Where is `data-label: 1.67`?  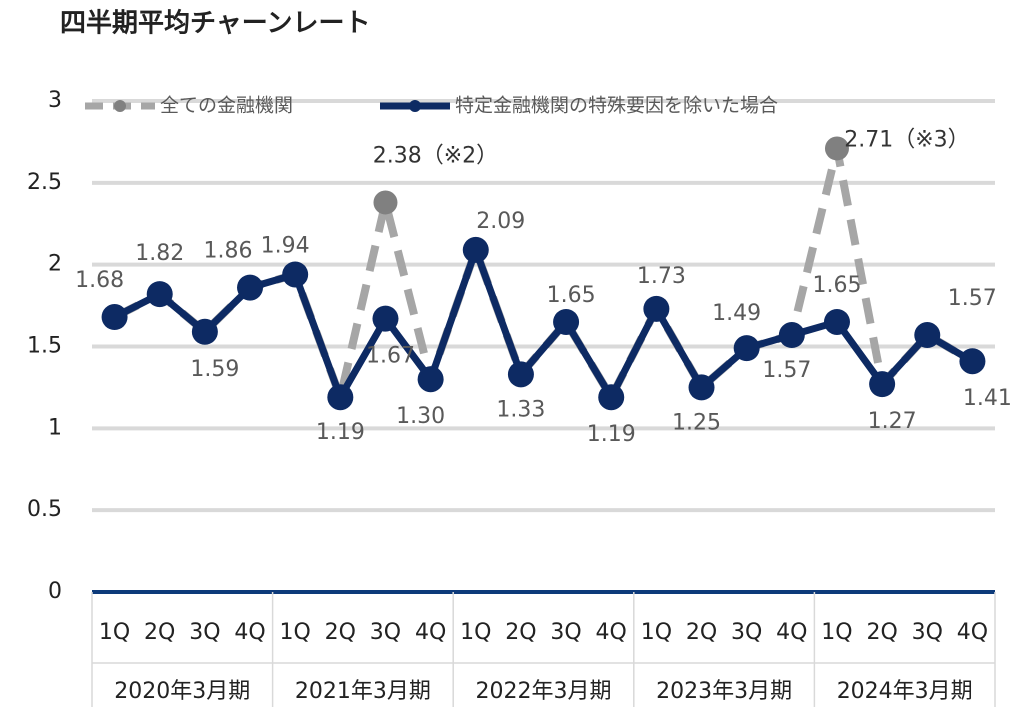
data-label: 1.67 is located at coordinates (390, 356).